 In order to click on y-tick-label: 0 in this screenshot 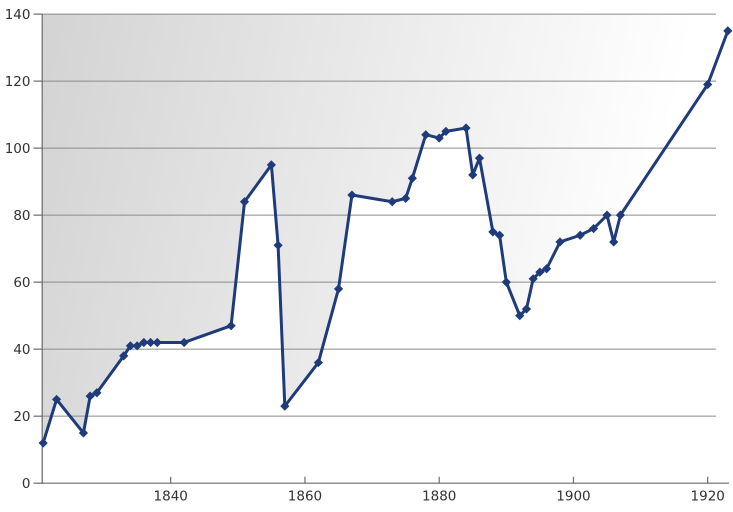, I will do `click(26, 484)`.